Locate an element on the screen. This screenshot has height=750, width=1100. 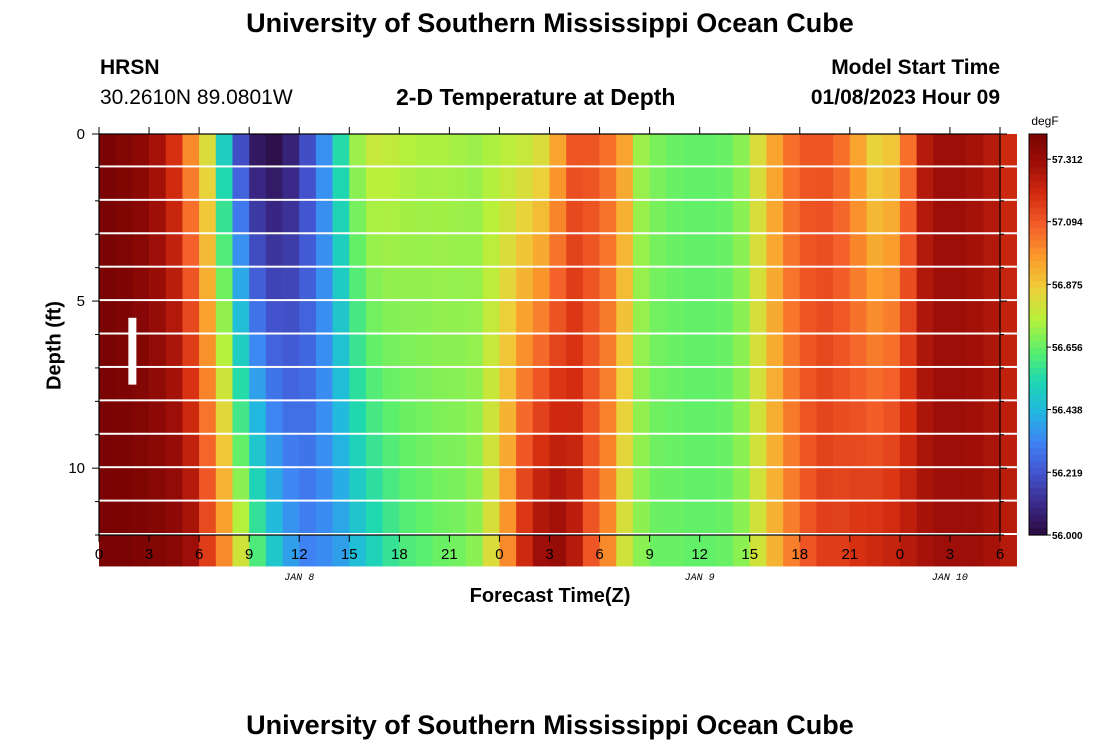
x-tick-label: 3 is located at coordinates (950, 554).